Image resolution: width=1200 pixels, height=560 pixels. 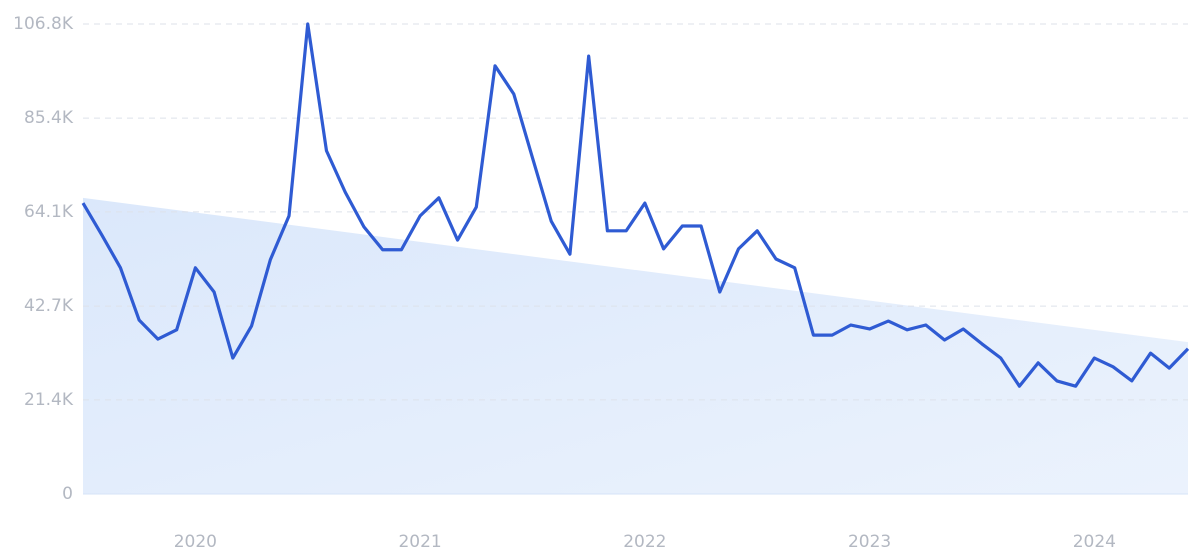 I want to click on x-tick-label: 2022, so click(x=644, y=542).